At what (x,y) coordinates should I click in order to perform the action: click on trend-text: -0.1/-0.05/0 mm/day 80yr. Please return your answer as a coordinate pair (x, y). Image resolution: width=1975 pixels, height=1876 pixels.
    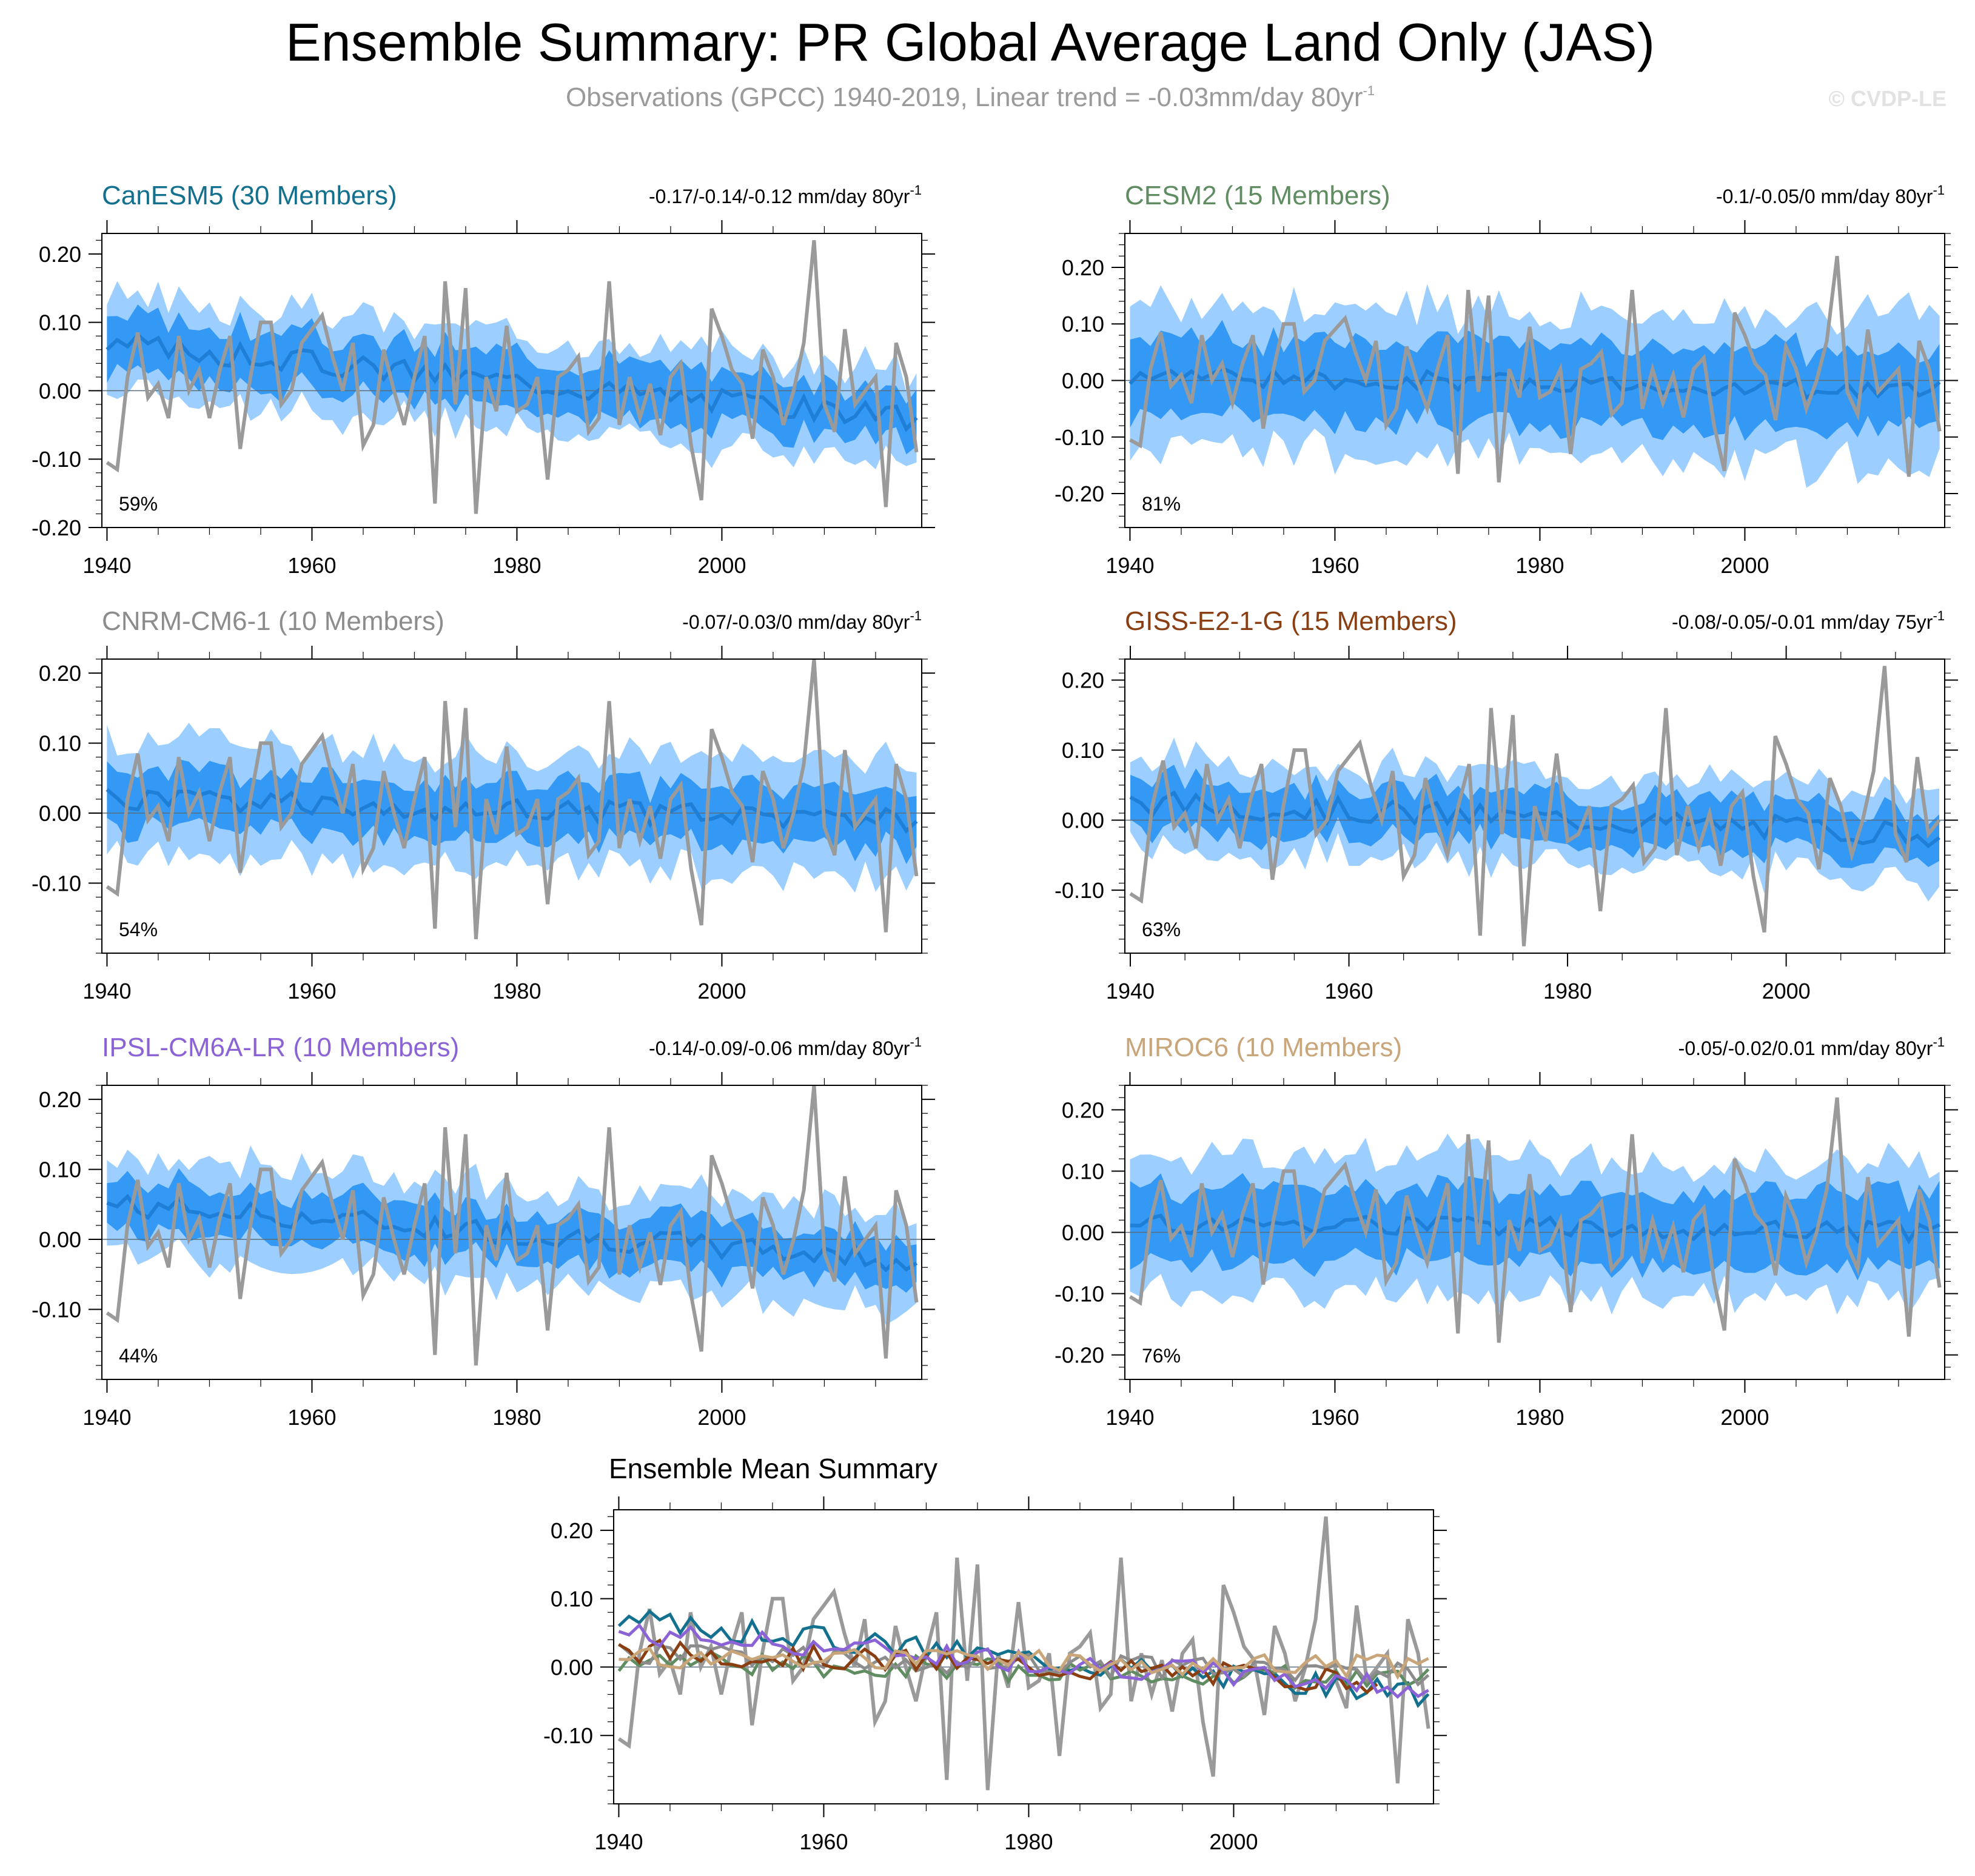
    Looking at the image, I should click on (1825, 196).